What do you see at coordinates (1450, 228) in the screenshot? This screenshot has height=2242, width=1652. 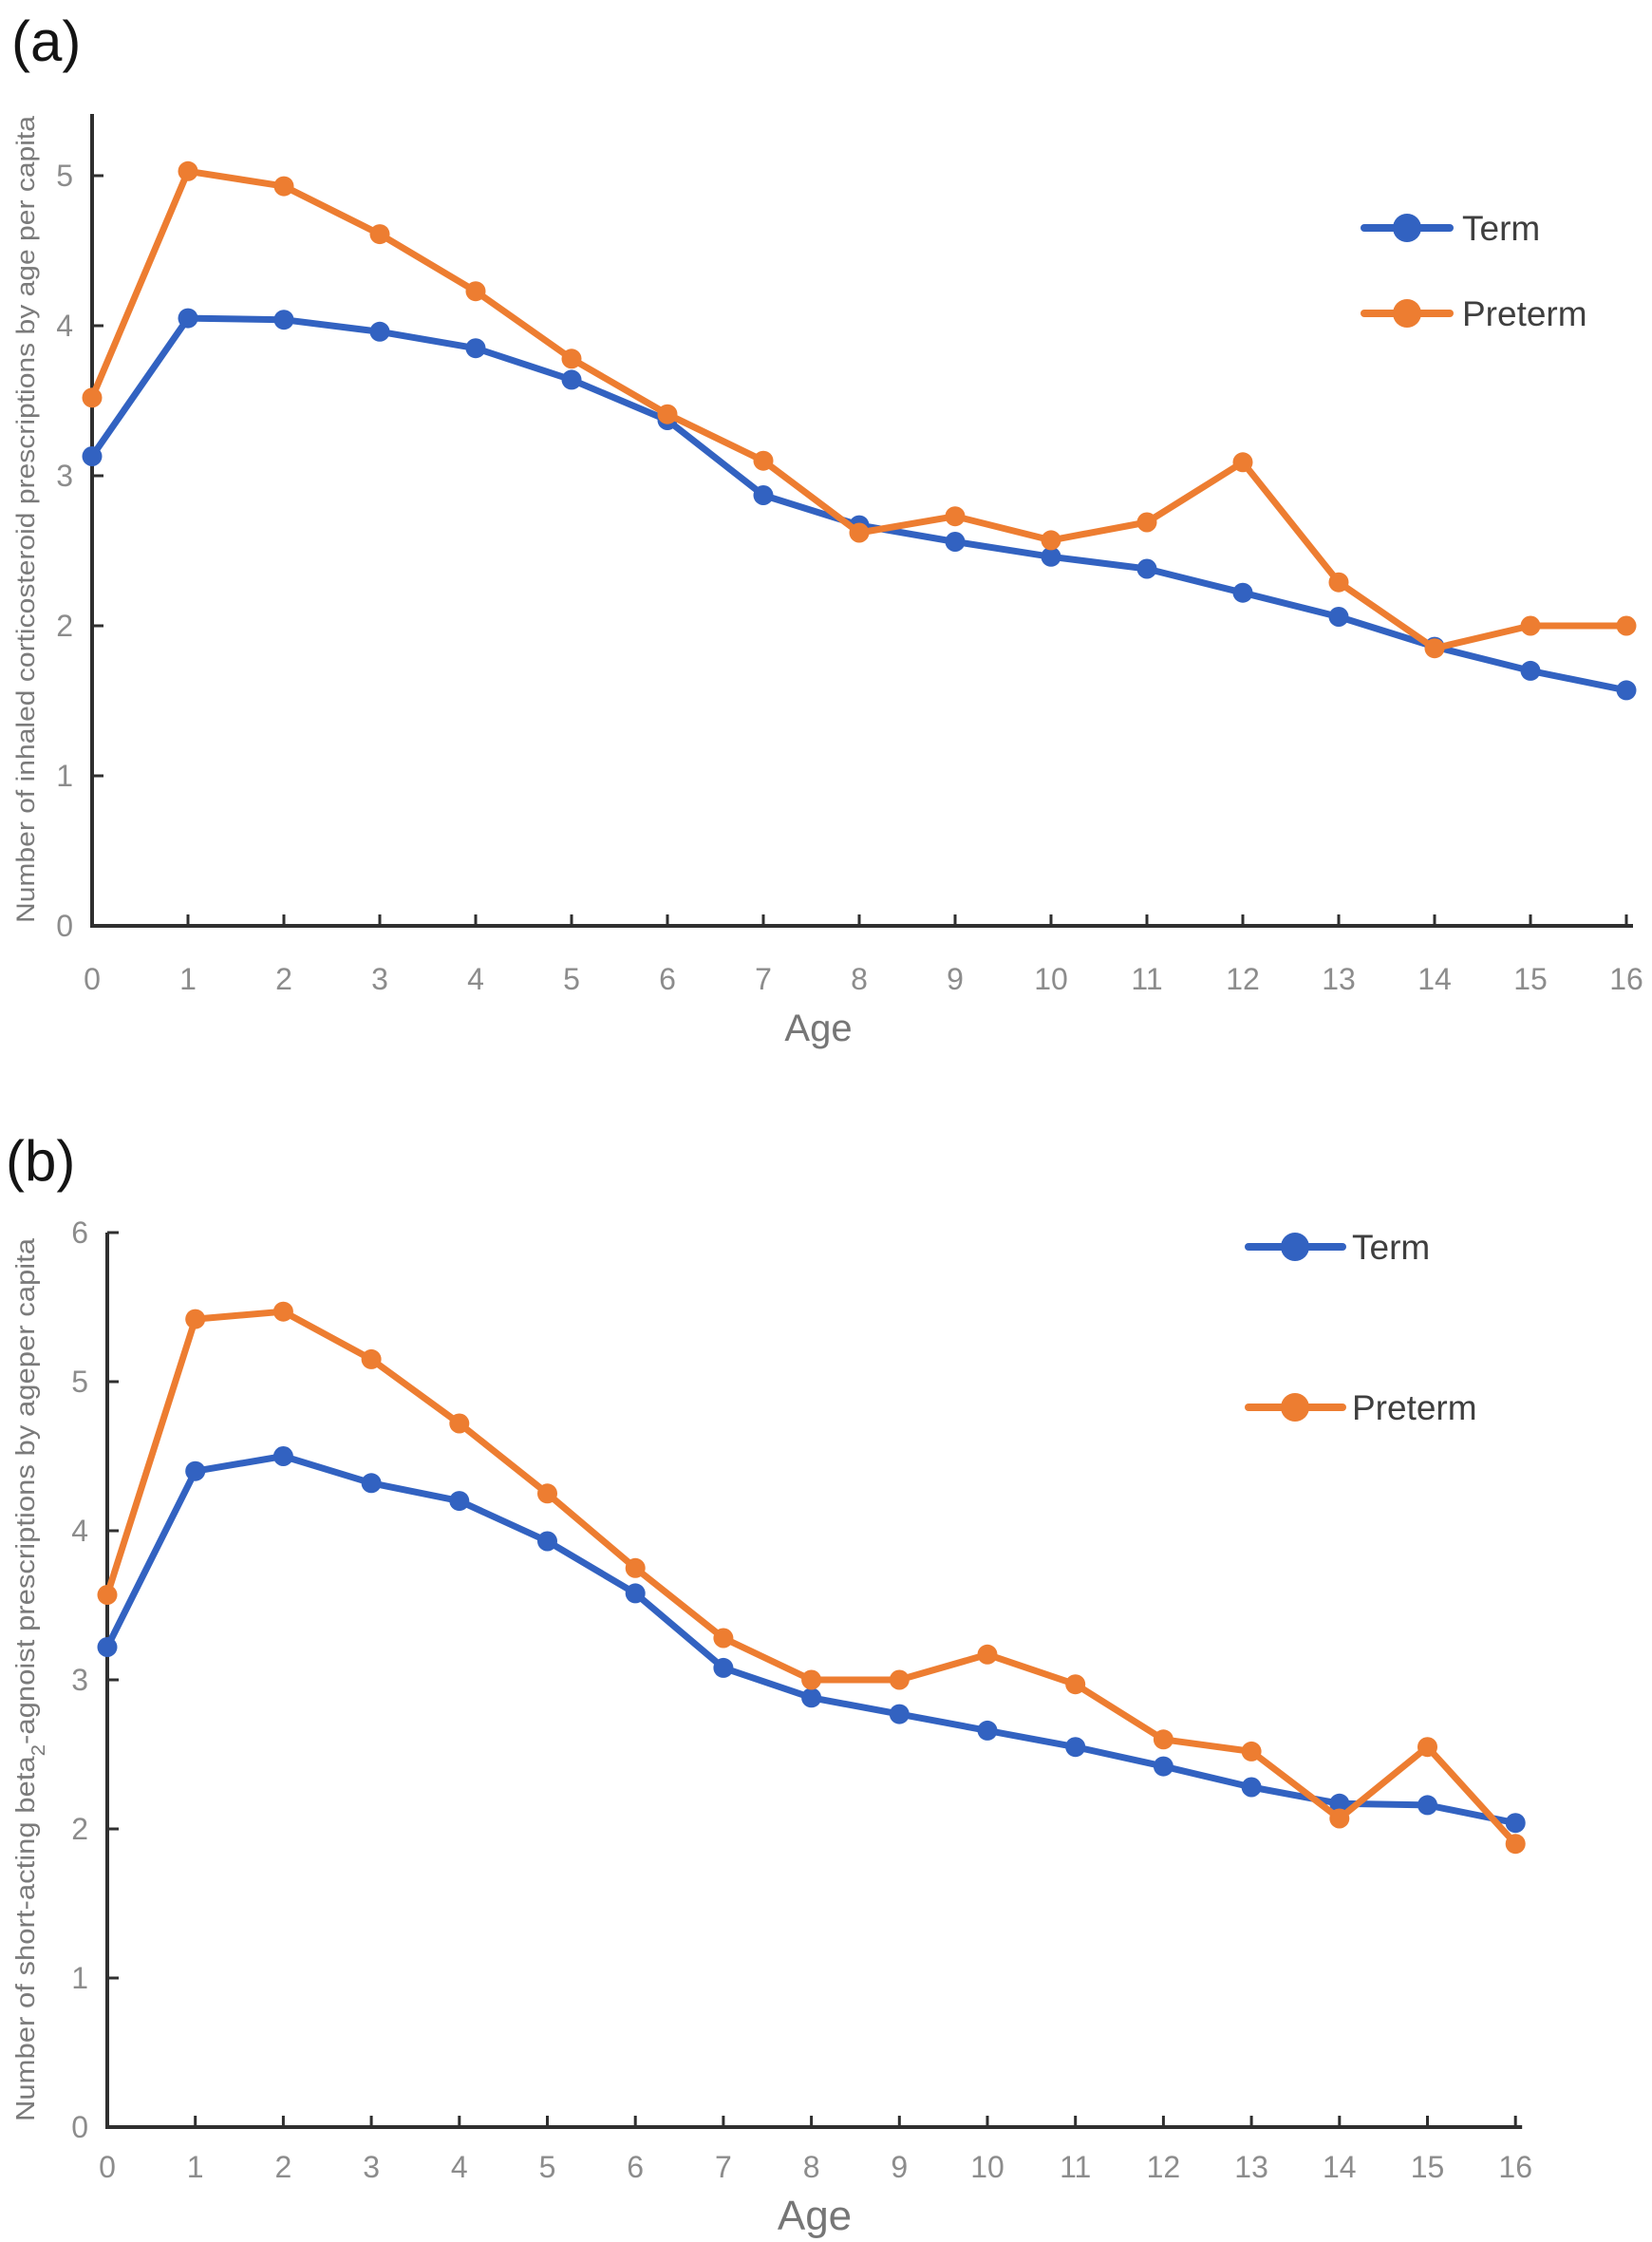 I see `legend-item-term: Term` at bounding box center [1450, 228].